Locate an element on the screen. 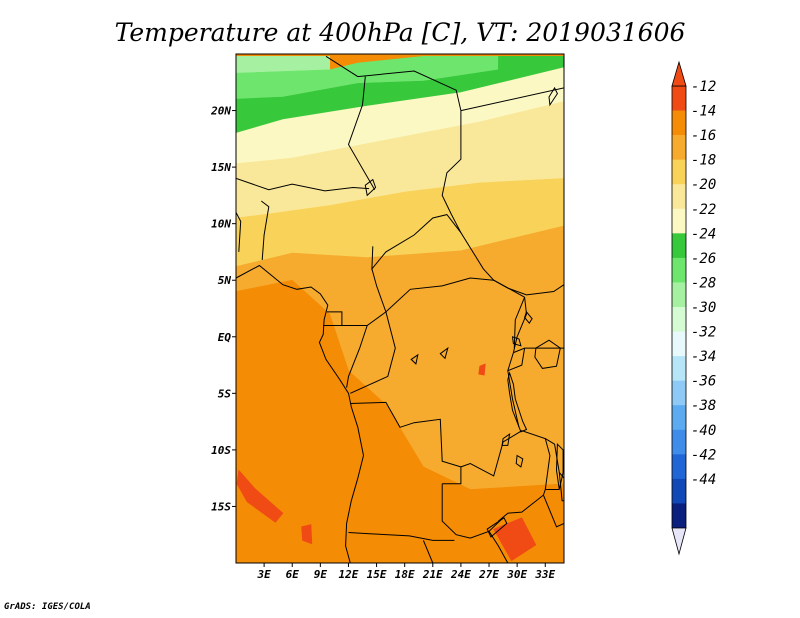 The image size is (800, 618). x-tick-label: 27E is located at coordinates (488, 574).